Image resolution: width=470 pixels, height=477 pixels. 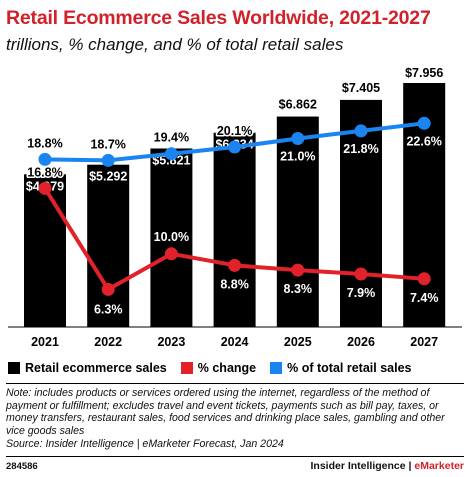 What do you see at coordinates (234, 229) in the screenshot?
I see `bar-2024` at bounding box center [234, 229].